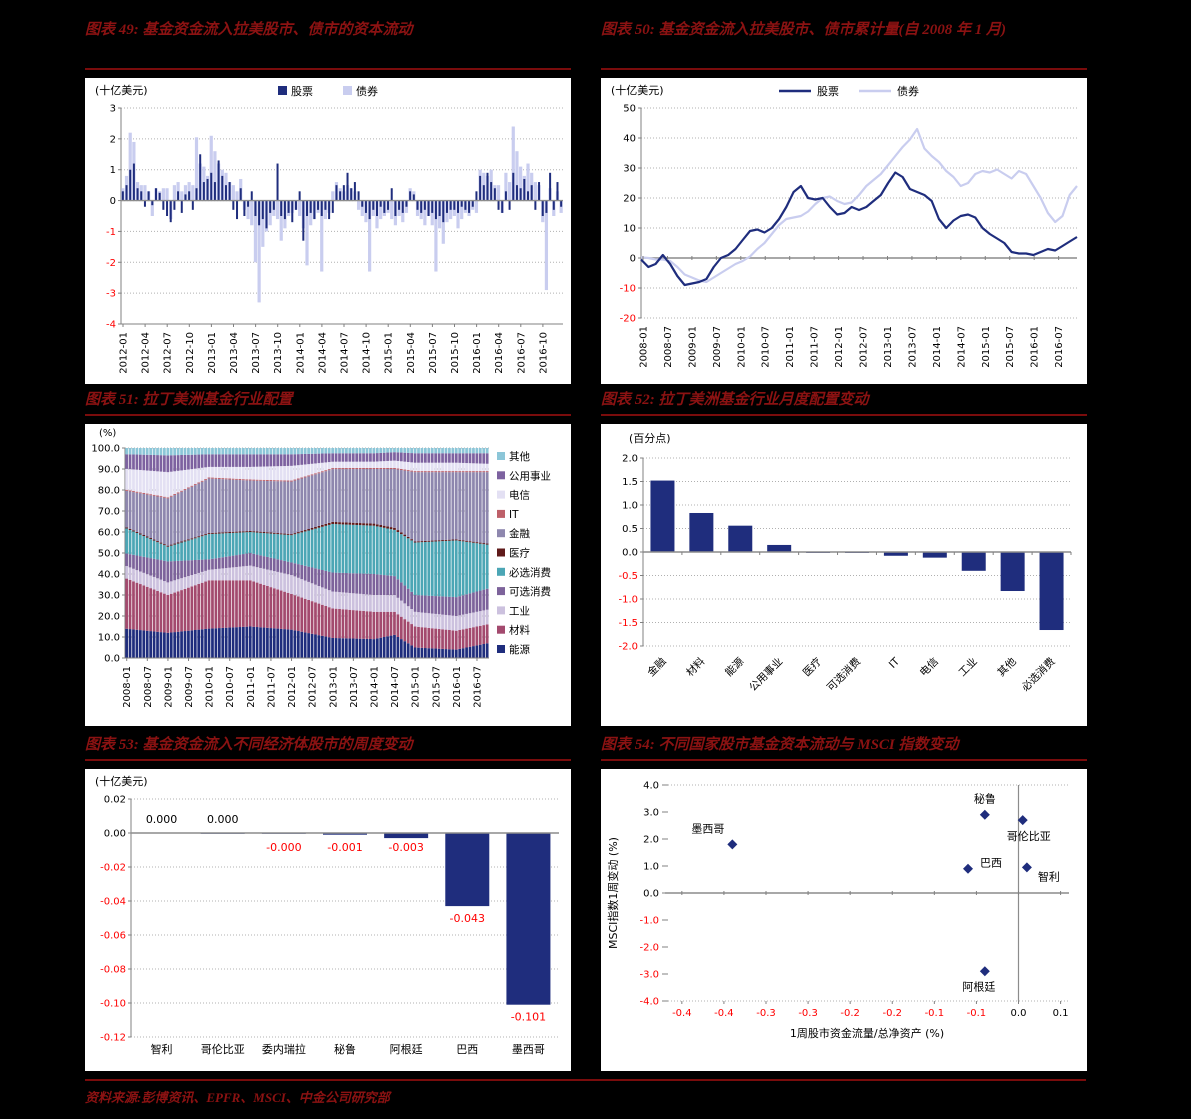  What do you see at coordinates (322, 353) in the screenshot?
I see `x-tick-label: 2014-04` at bounding box center [322, 353].